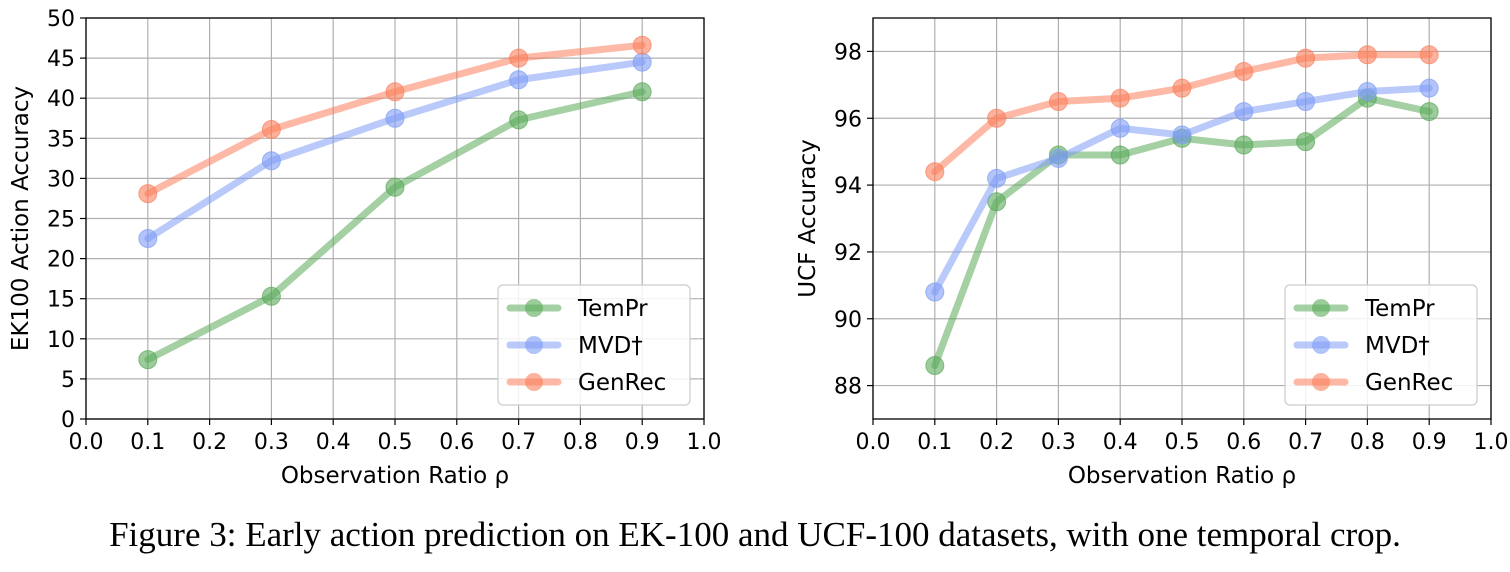 The height and width of the screenshot is (572, 1510). What do you see at coordinates (580, 442) in the screenshot?
I see `x-tick-label: 0.8` at bounding box center [580, 442].